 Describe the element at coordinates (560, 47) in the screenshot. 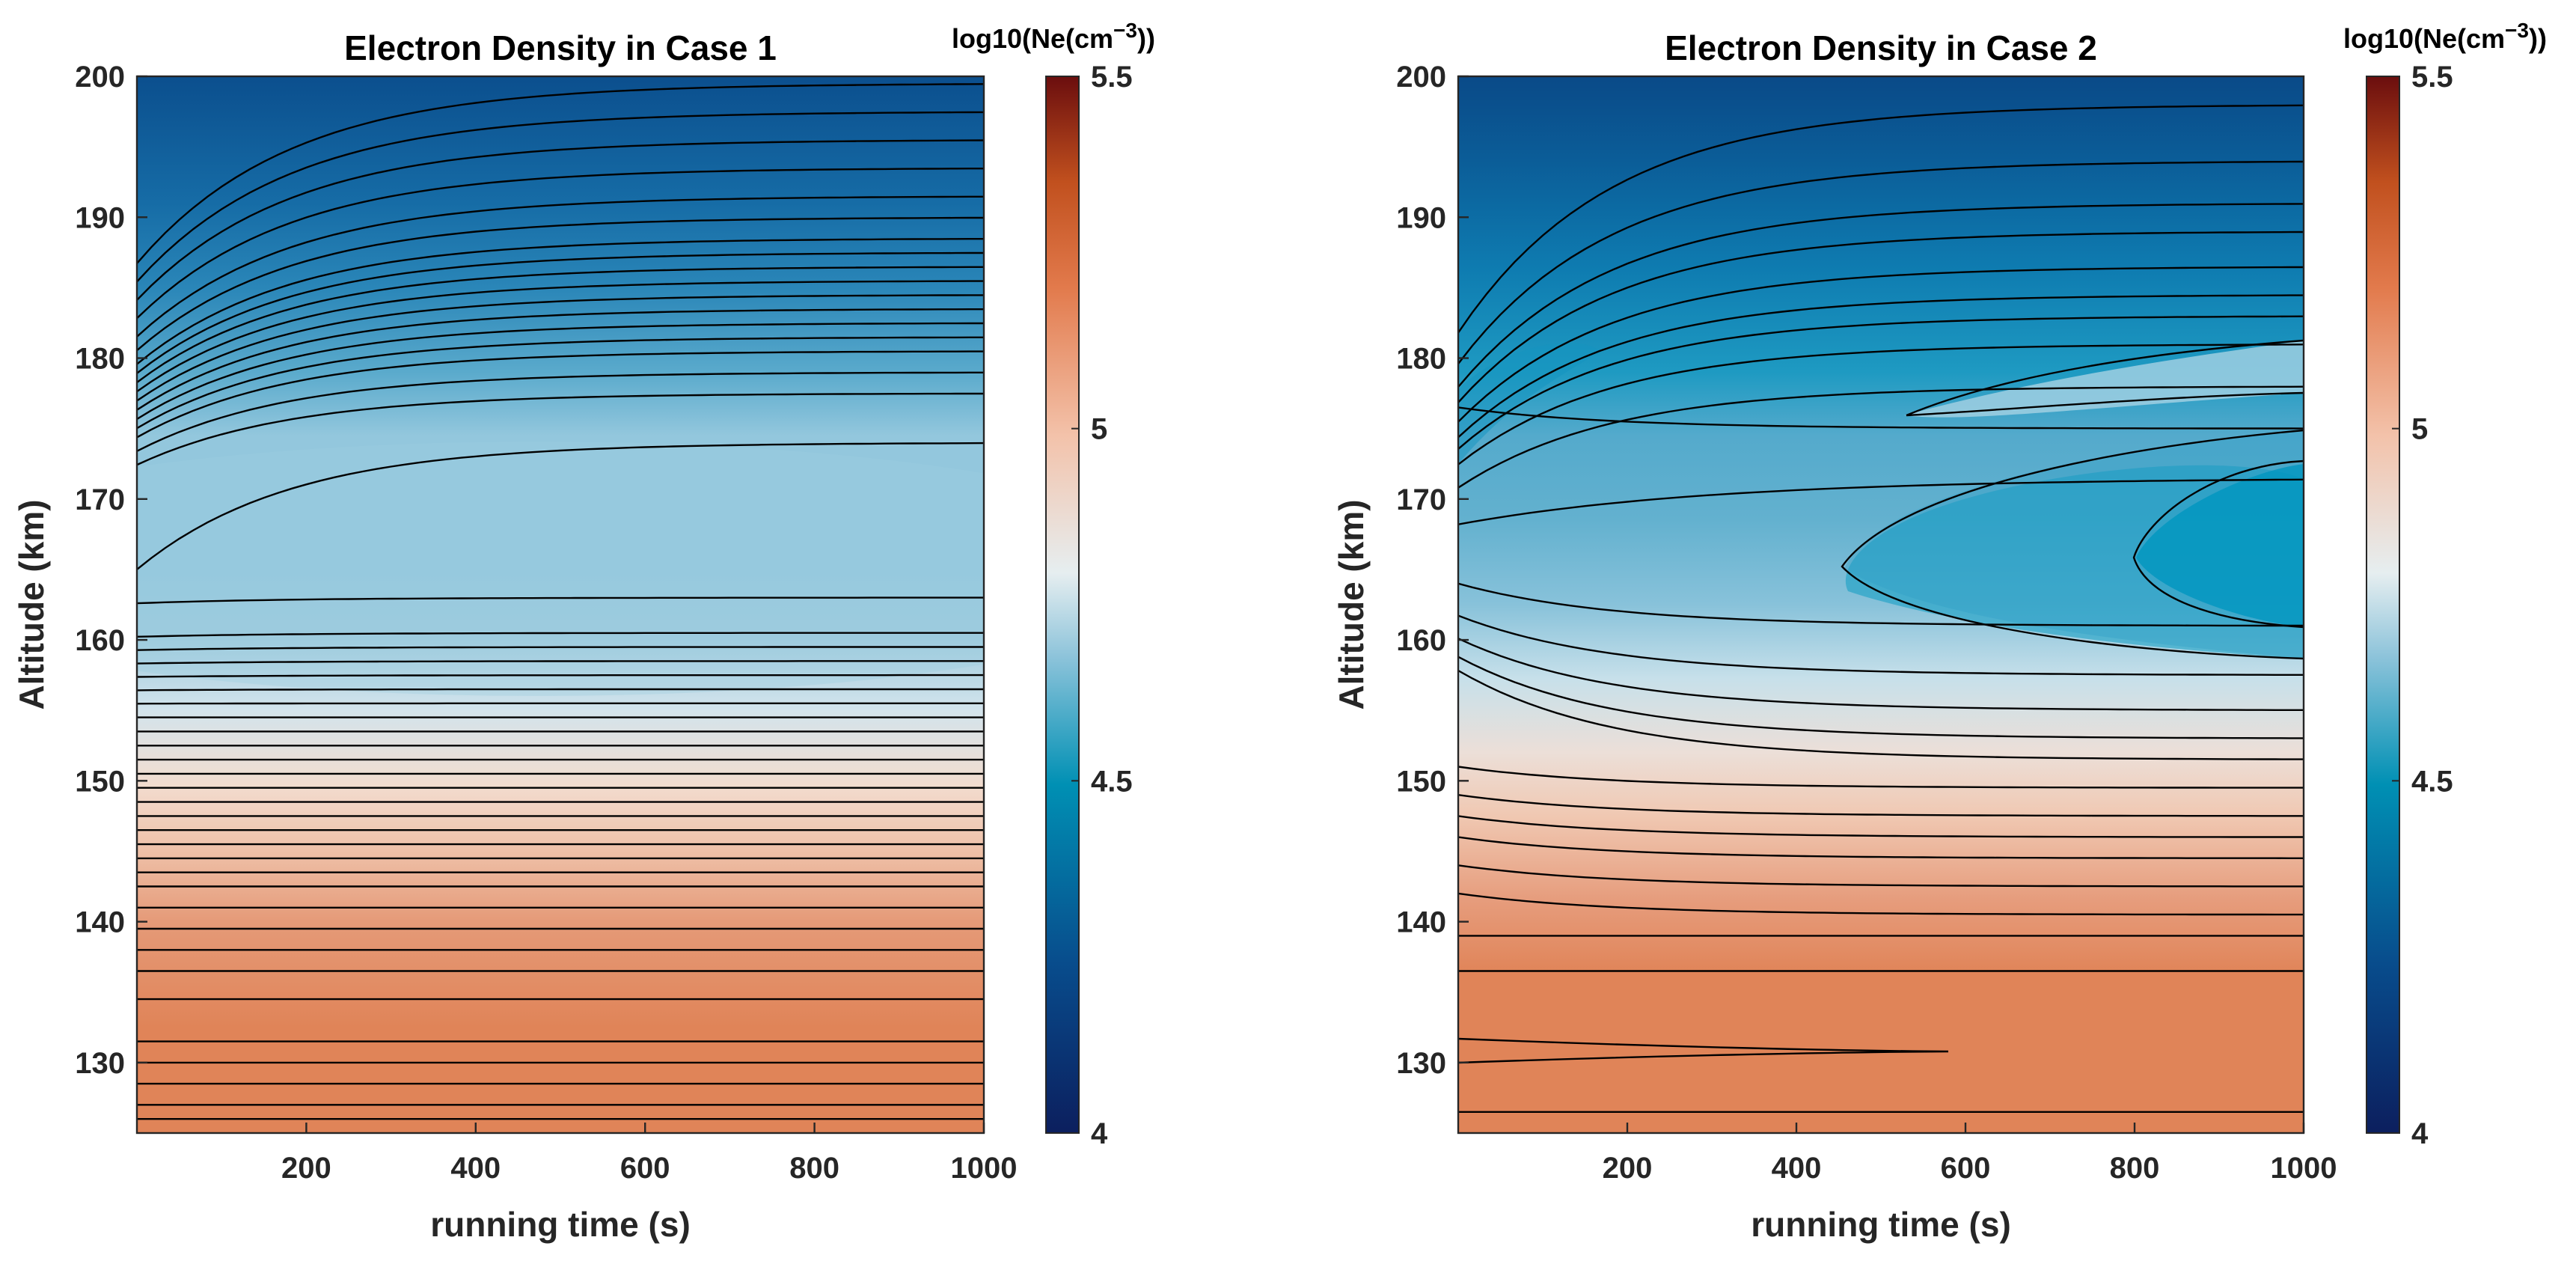

I see `chart-title-1: Electron Density in Case 1` at that location.